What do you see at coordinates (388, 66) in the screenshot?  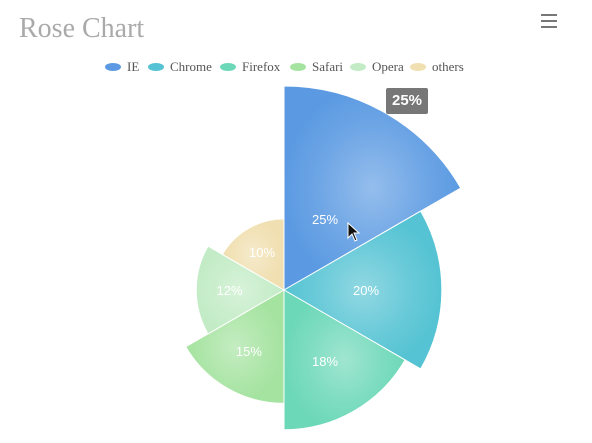 I see `legend-label: Opera` at bounding box center [388, 66].